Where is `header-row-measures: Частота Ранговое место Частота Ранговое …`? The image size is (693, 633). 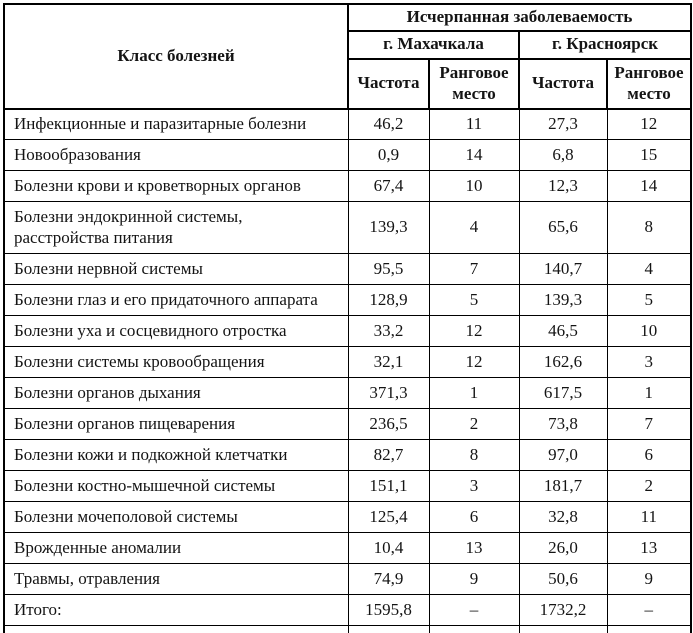
header-row-measures: Частота Ранговое место Частота Ранговое … is located at coordinates (348, 83).